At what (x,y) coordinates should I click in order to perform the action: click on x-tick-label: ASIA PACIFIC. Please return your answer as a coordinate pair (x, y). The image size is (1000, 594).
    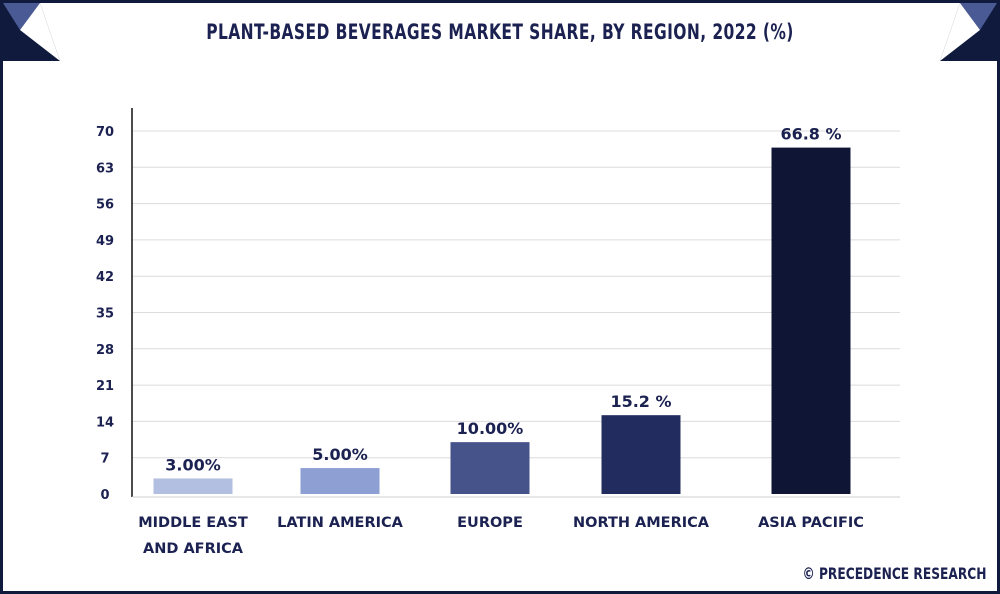
    Looking at the image, I should click on (811, 523).